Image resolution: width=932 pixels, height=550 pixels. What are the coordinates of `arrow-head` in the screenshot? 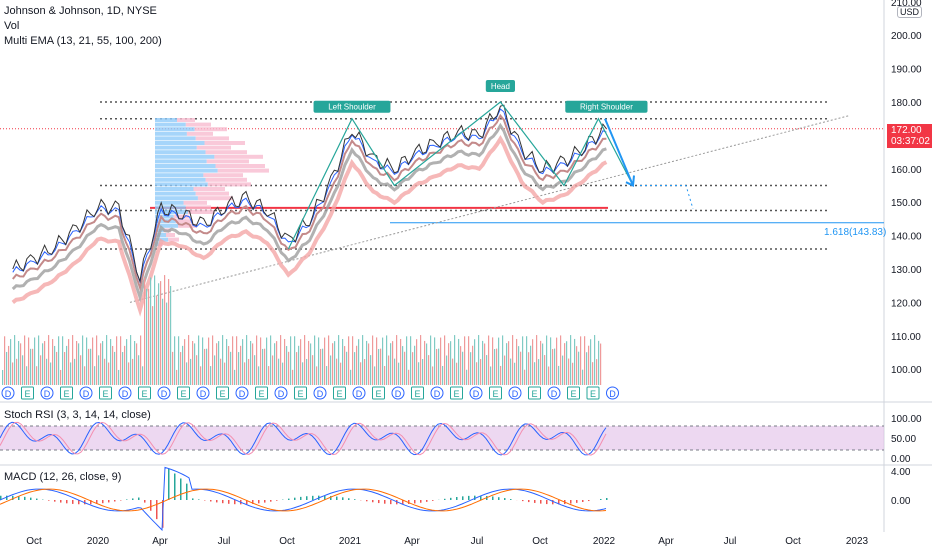 It's located at (630, 181).